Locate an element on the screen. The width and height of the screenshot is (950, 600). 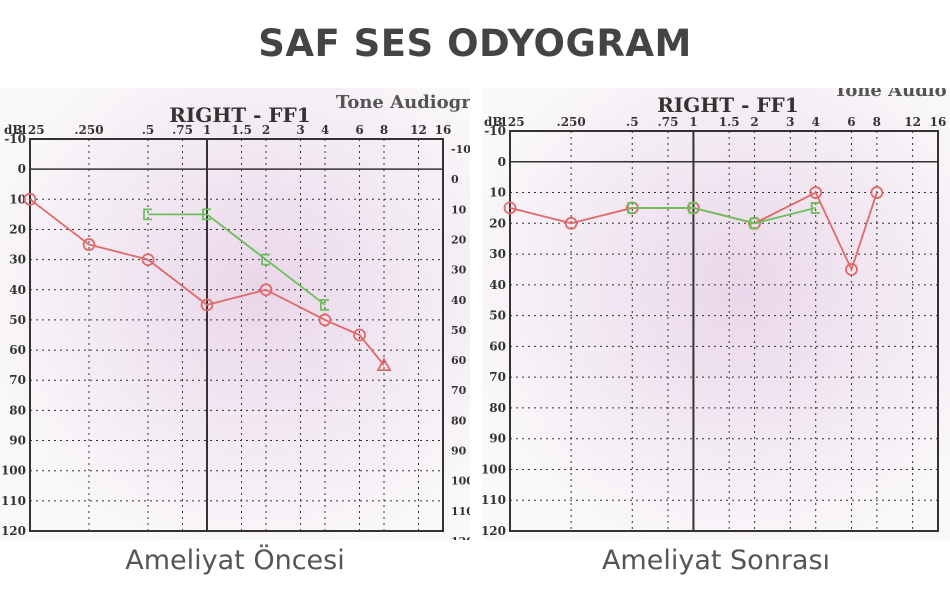
right-y-tick-label: 30 is located at coordinates (459, 270).